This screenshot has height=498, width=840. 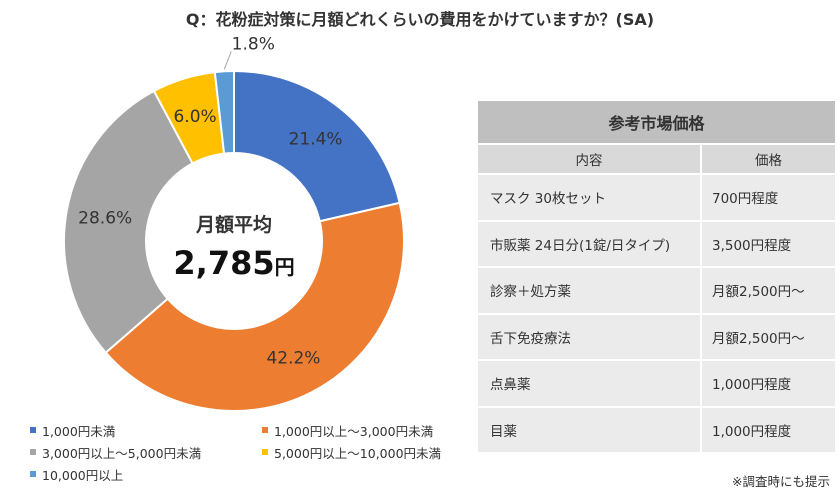 I want to click on legend-item-1: 1,000円未満, so click(x=146, y=430).